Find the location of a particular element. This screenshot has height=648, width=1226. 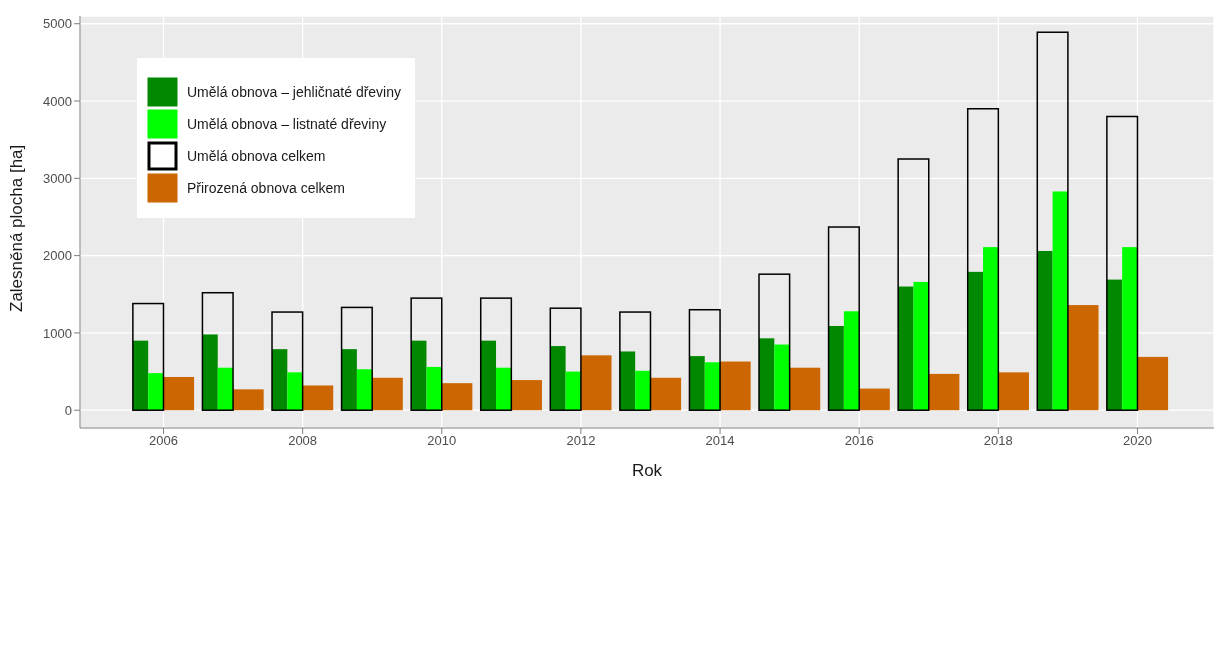

y-axis-title: Zalesněná plocha [ha] is located at coordinates (17, 228).